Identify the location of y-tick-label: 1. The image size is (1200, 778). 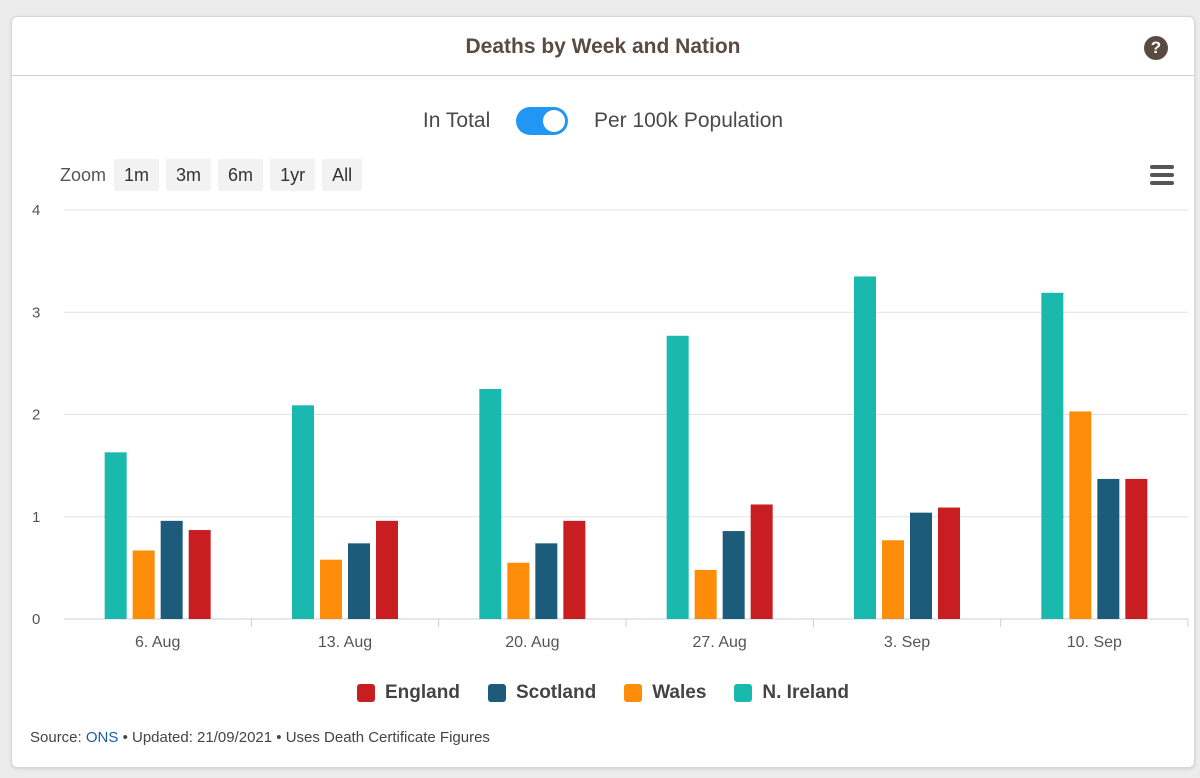
(36, 517).